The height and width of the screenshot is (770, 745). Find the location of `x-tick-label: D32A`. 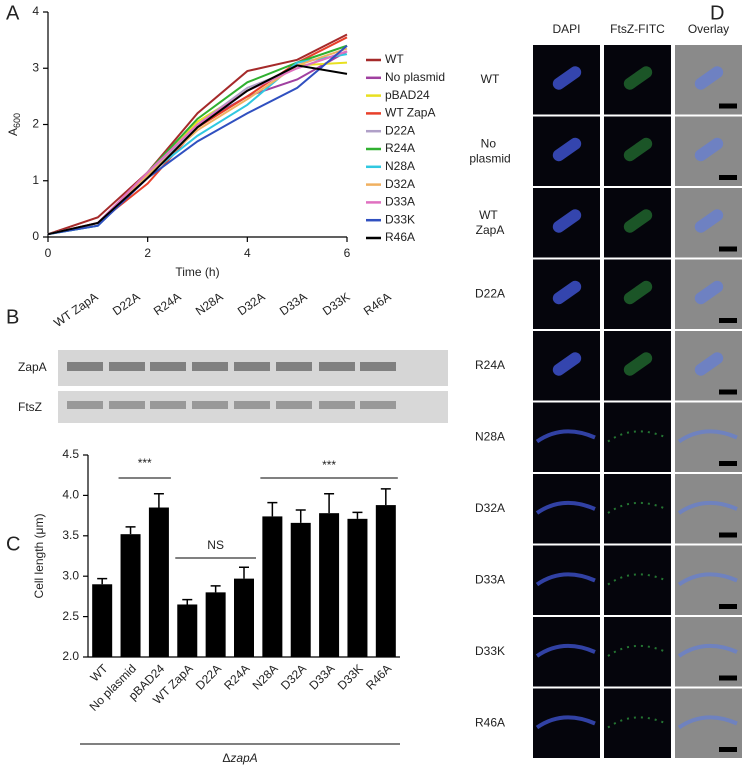

x-tick-label: D32A is located at coordinates (293, 676).